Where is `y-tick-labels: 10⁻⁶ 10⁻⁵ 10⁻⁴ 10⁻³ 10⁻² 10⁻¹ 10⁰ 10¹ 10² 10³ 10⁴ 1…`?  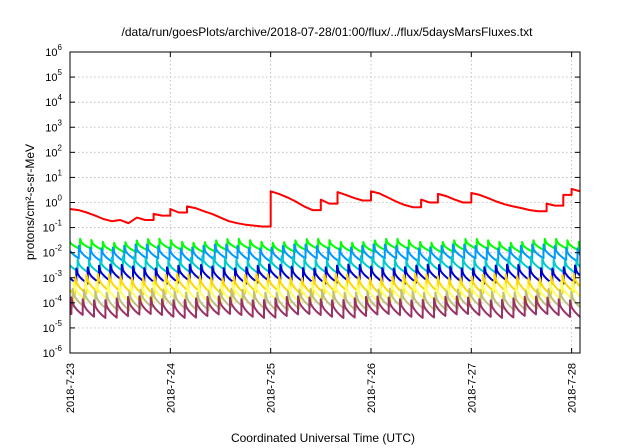 y-tick-labels: 10⁻⁶ 10⁻⁵ 10⁻⁴ 10⁻³ 10⁻² 10⁻¹ 10⁰ 10¹ 10² 10³ 10⁴ 1… is located at coordinates (53, 201).